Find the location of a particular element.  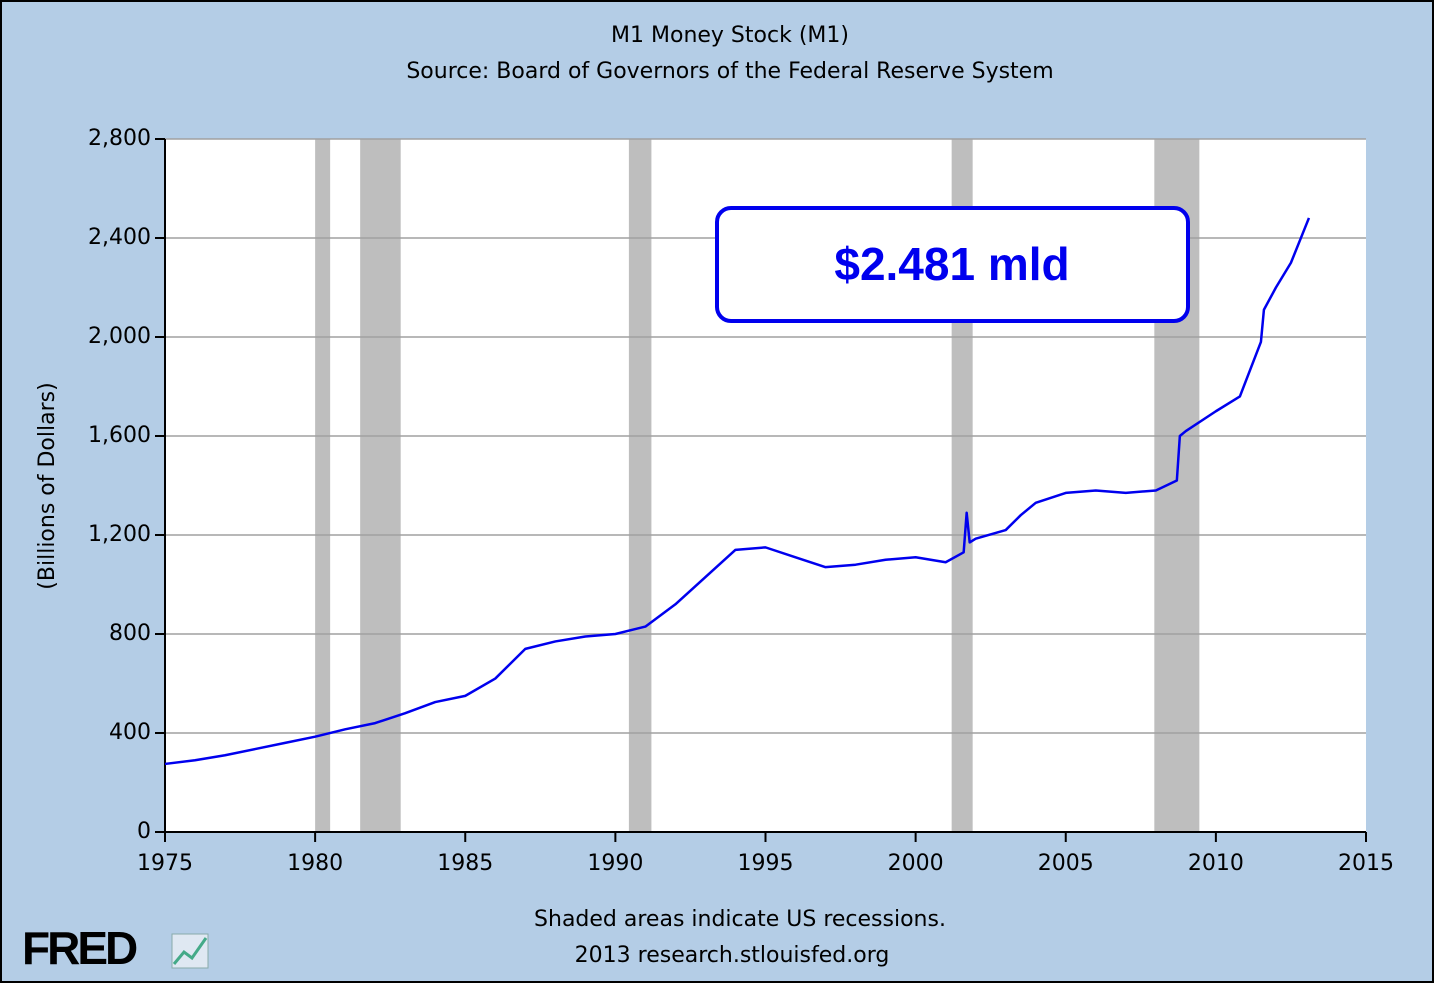

y-axis-label: (Billions of Dollars) is located at coordinates (47, 485).